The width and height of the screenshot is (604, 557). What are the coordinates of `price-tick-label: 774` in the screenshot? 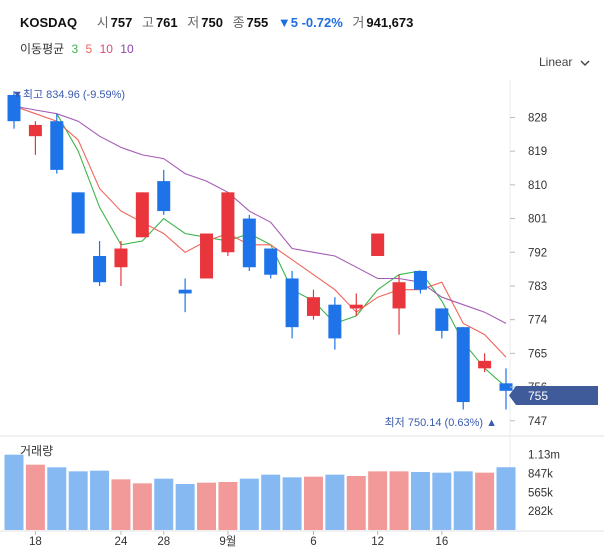 It's located at (538, 321).